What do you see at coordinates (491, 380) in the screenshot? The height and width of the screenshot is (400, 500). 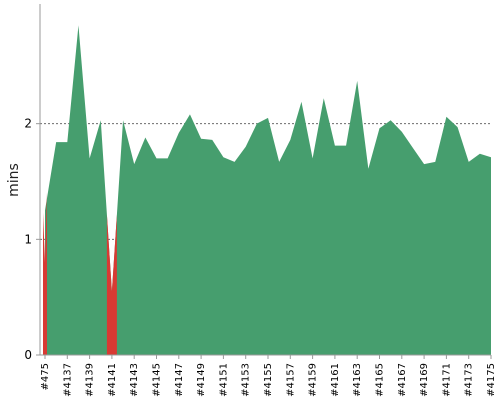 I see `x-tick-label: #4175` at bounding box center [491, 380].